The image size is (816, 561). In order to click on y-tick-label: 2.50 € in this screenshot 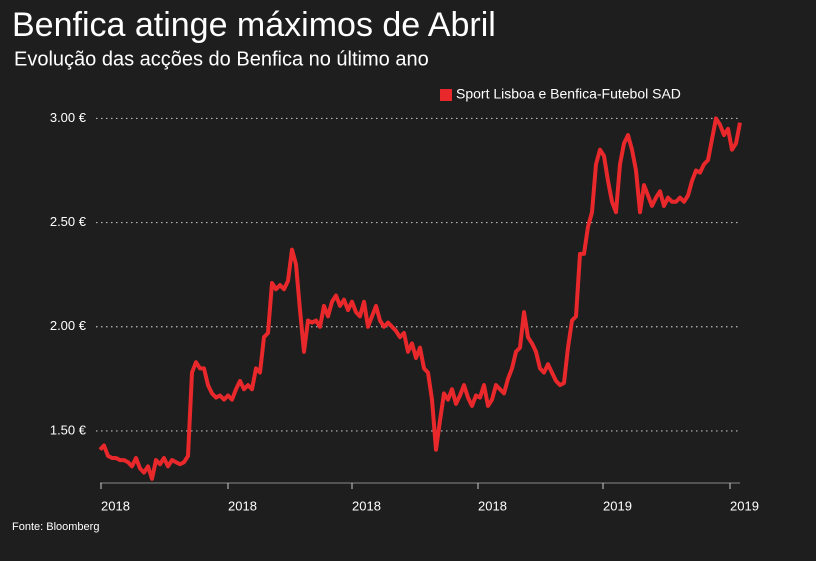, I will do `click(68, 221)`.